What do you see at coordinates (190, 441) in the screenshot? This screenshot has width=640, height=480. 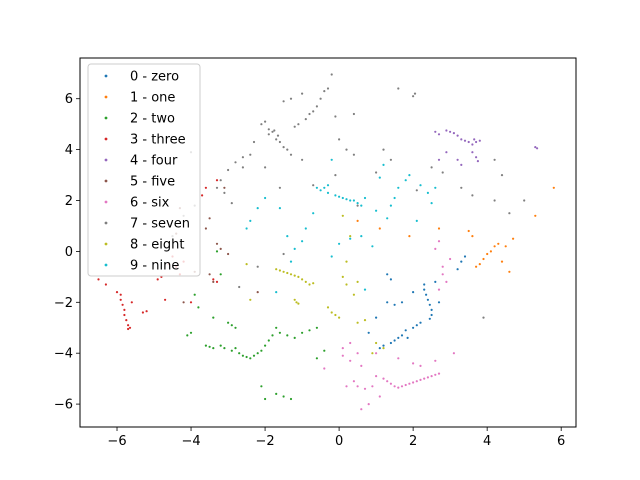 I see `x-tick-label: −4` at bounding box center [190, 441].